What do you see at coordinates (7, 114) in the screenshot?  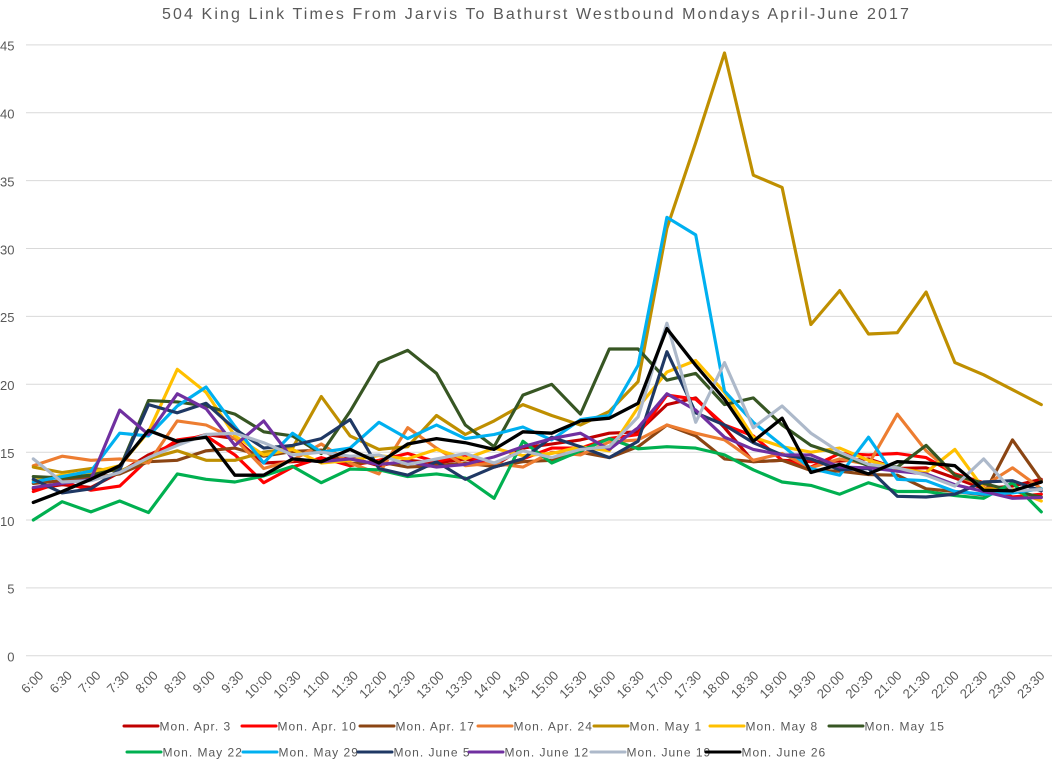 I see `svg-text: 40` at bounding box center [7, 114].